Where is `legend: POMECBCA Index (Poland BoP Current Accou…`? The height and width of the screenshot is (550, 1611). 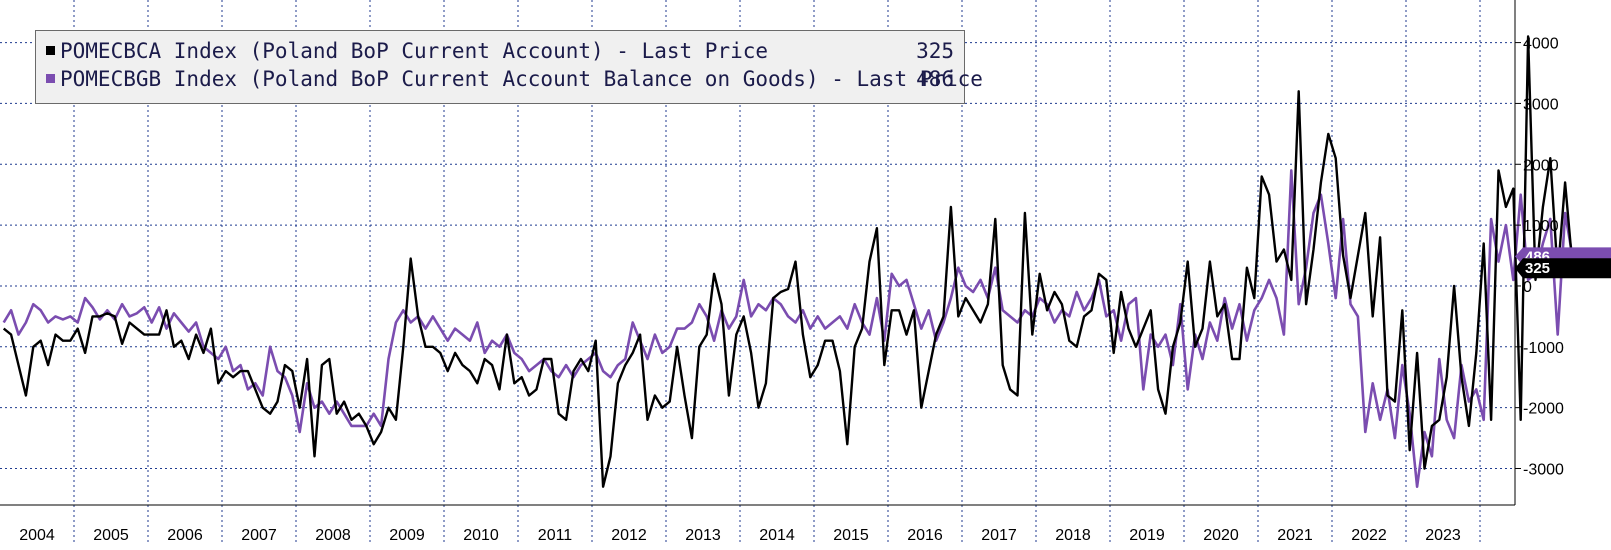
legend: POMECBCA Index (Poland BoP Current Accou… is located at coordinates (509, 67).